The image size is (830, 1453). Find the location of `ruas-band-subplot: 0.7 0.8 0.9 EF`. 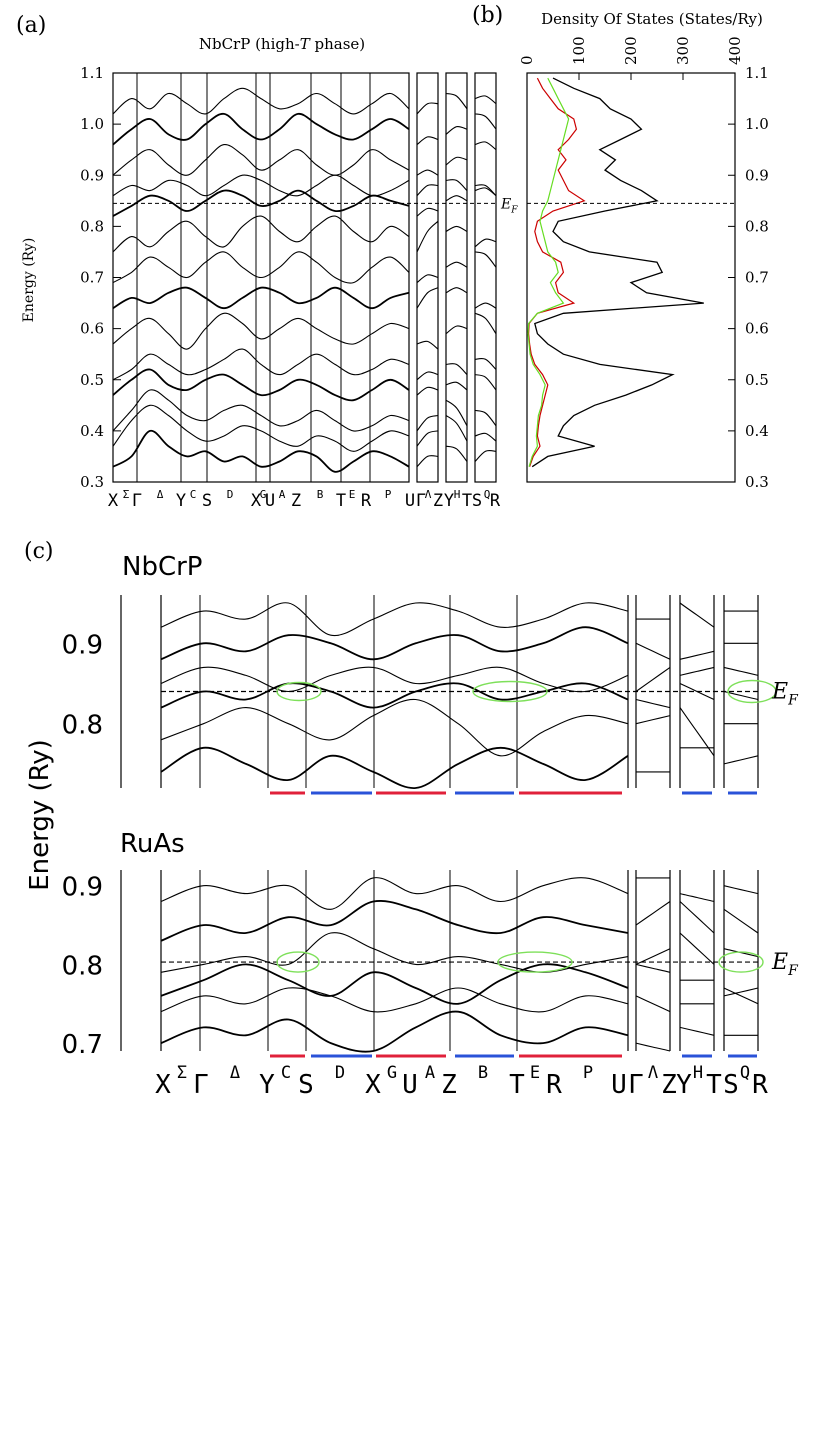

ruas-band-subplot: 0.7 0.8 0.9 EF is located at coordinates (430, 965).